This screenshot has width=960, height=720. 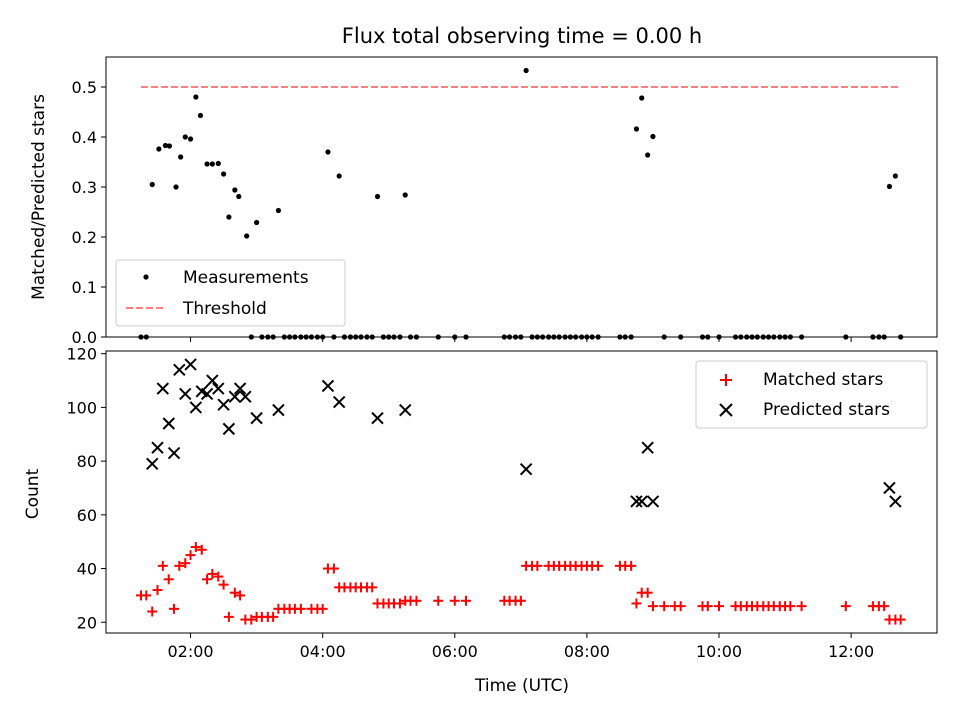 I want to click on legend-threshold-label: Threshold, so click(x=224, y=309).